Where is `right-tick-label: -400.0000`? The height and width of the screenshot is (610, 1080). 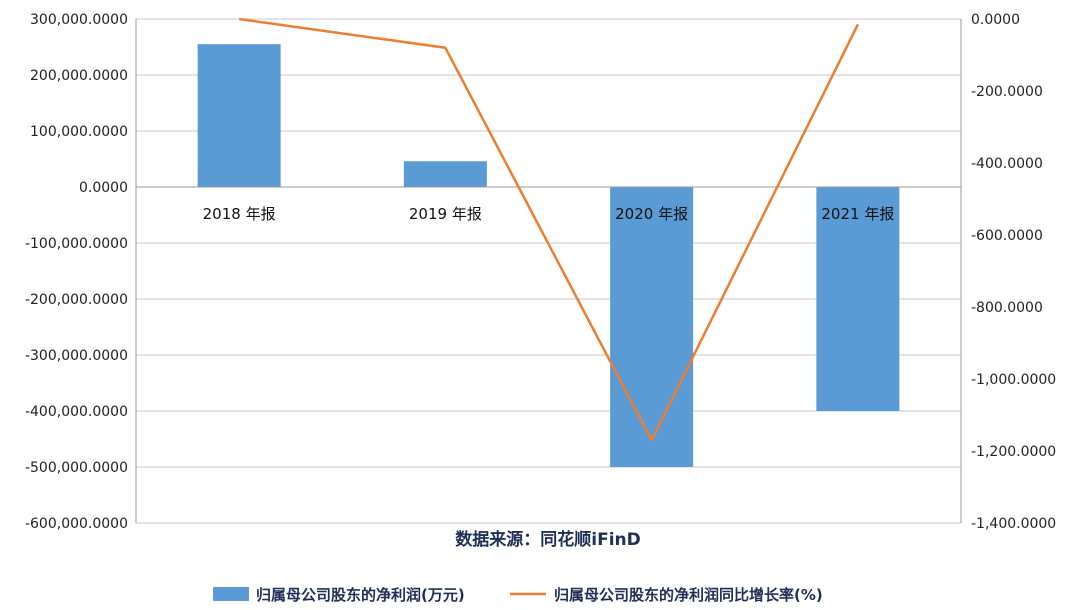
right-tick-label: -400.0000 is located at coordinates (1007, 164).